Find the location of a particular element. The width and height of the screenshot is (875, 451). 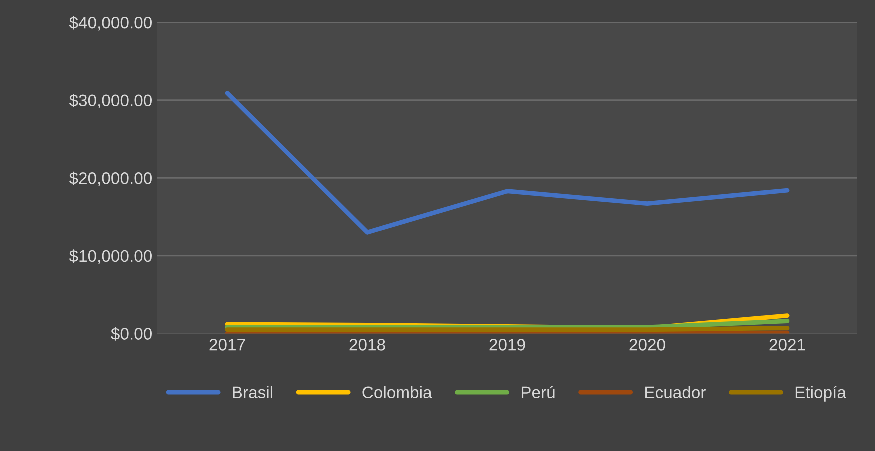

y-tick-label: $40,000.00 is located at coordinates (110, 23).